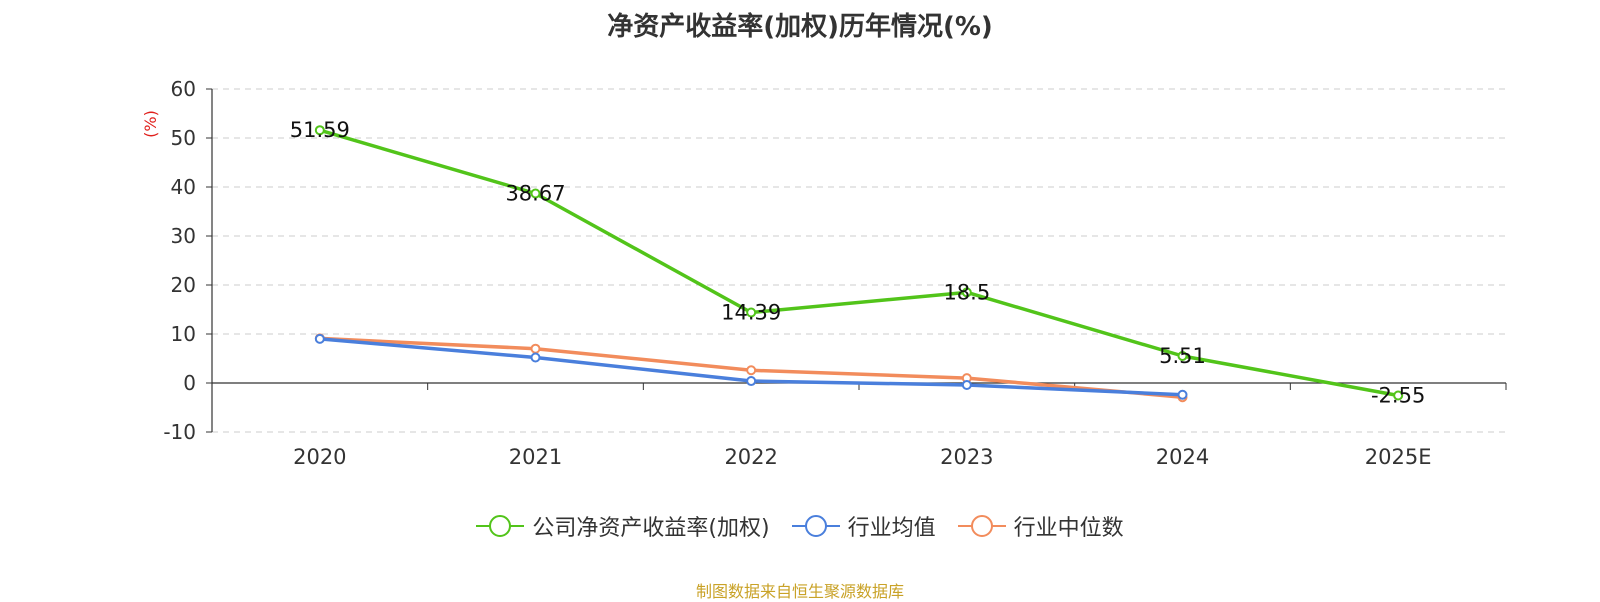 The width and height of the screenshot is (1600, 602). Describe the element at coordinates (183, 334) in the screenshot. I see `y-tick-label: 10` at that location.